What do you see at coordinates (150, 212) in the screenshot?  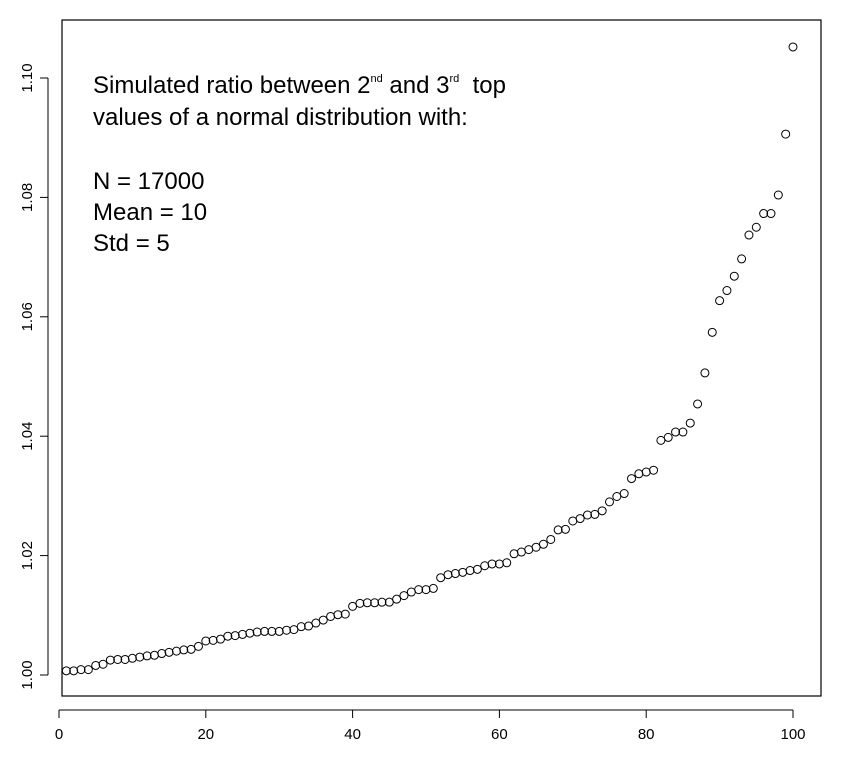 I see `annotation-line-4: Mean = 10` at bounding box center [150, 212].